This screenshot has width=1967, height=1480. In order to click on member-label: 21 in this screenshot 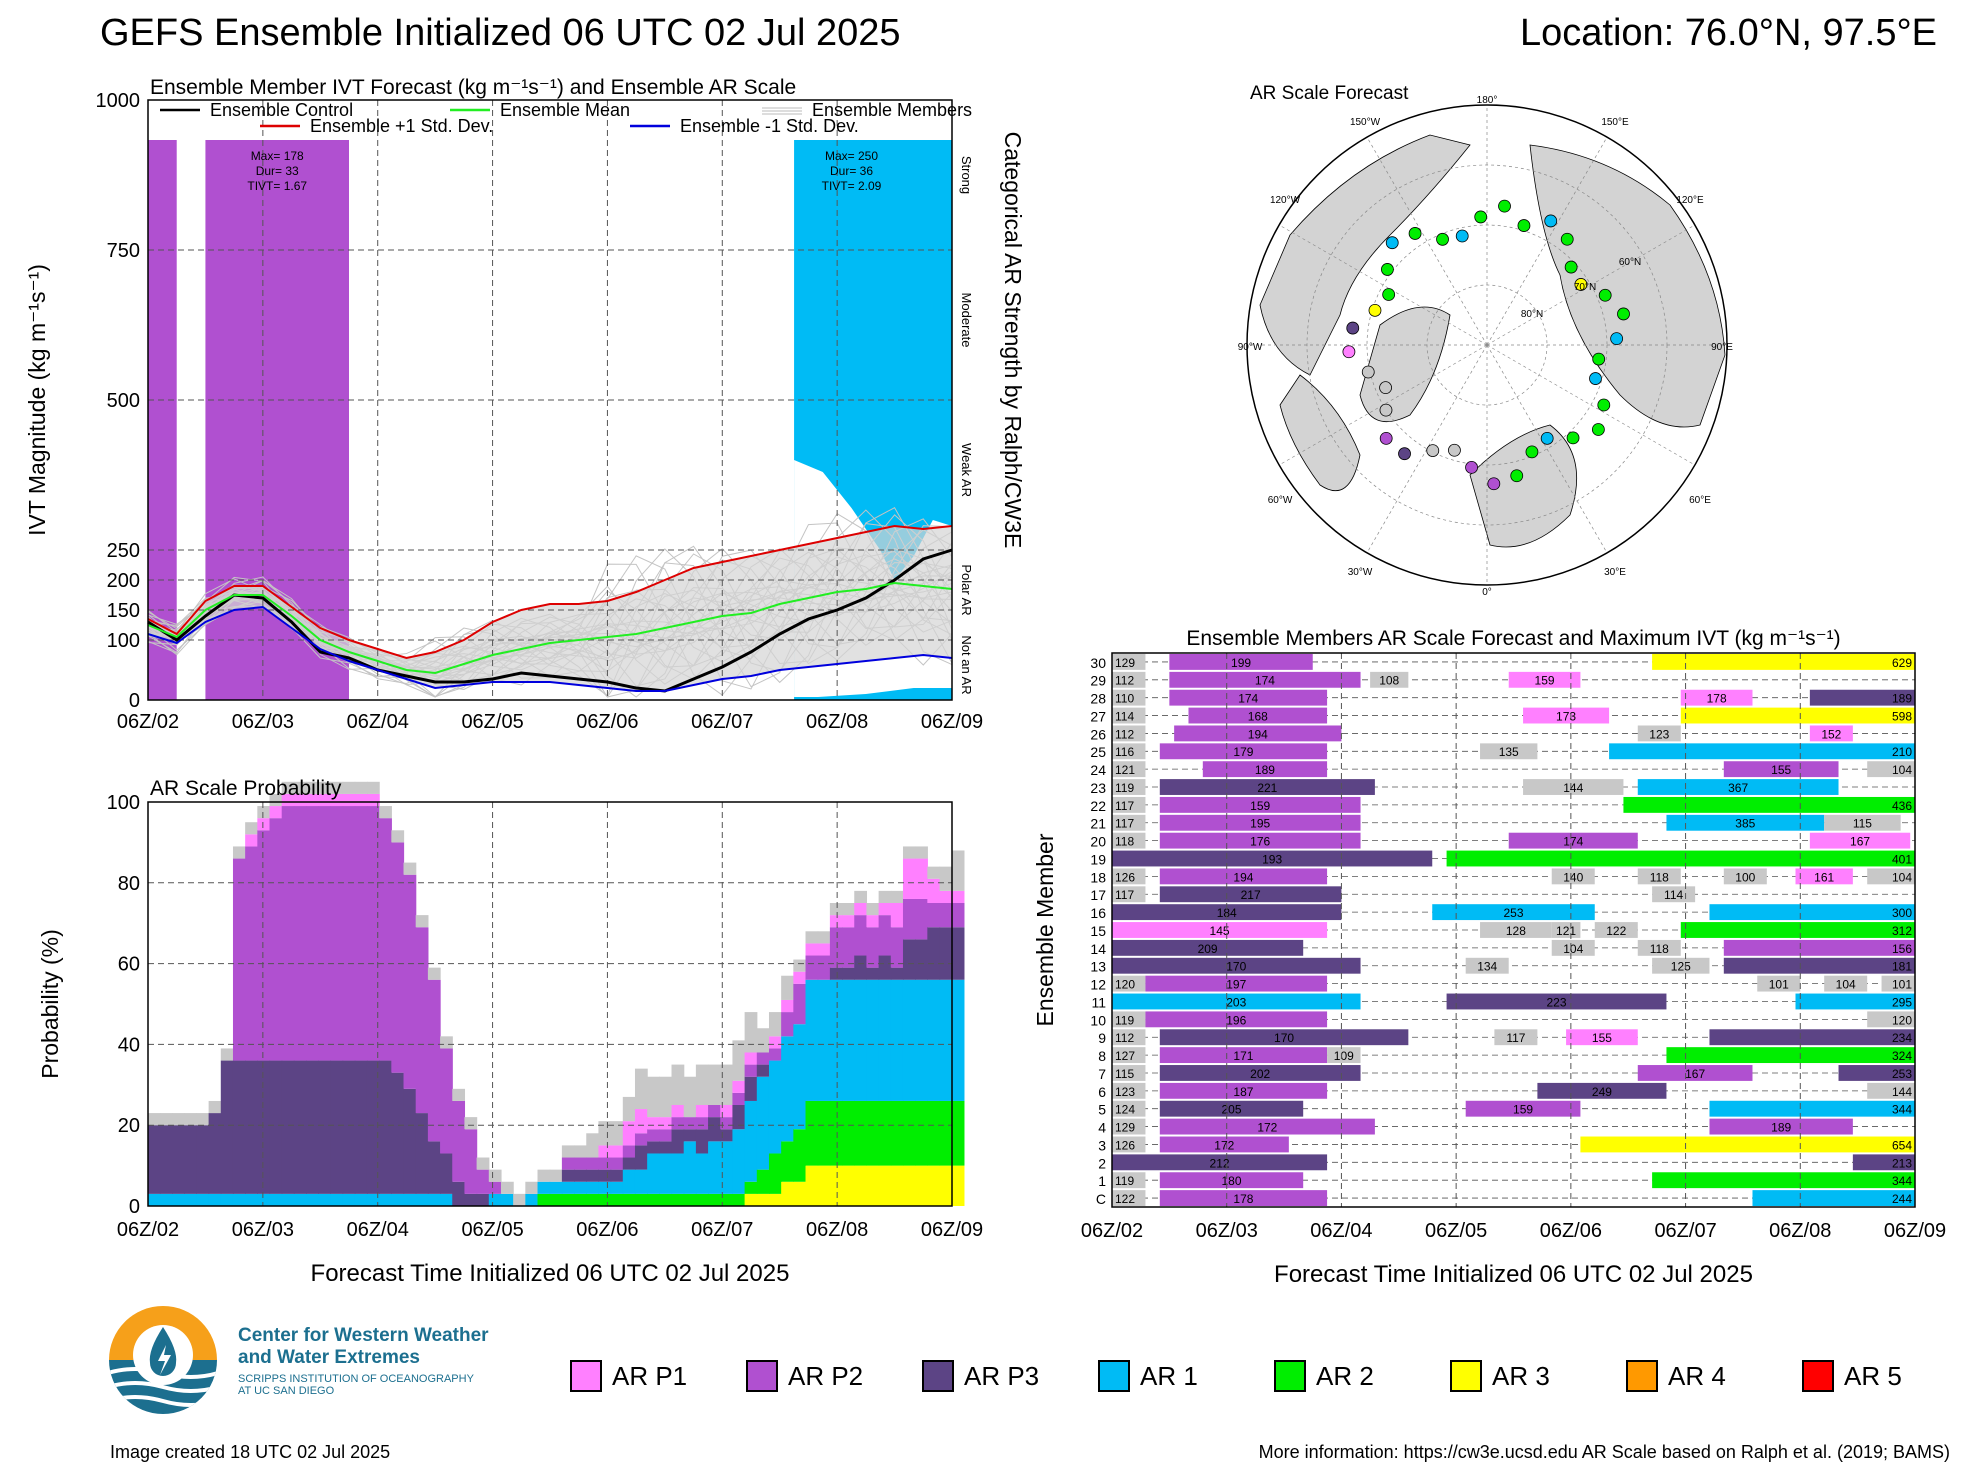, I will do `click(1098, 824)`.